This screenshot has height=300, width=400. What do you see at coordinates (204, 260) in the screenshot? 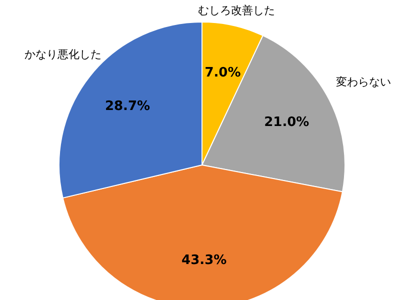
I see `data-label: 43.3%` at bounding box center [204, 260].